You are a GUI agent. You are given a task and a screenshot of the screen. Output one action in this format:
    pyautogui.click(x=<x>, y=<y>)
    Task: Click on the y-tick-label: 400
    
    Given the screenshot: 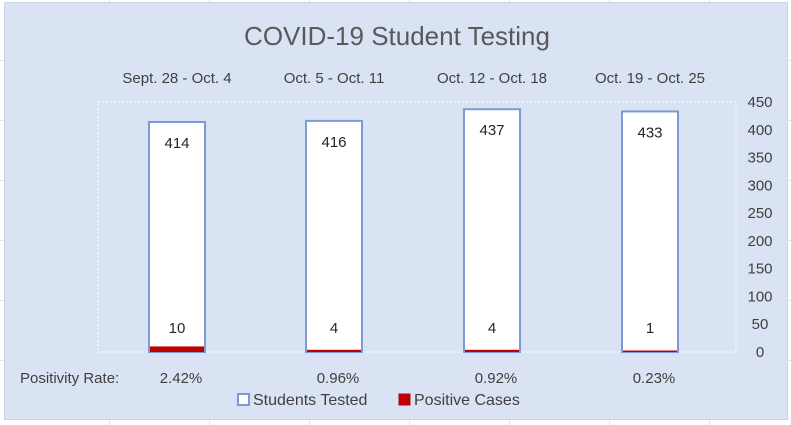 What is the action you would take?
    pyautogui.click(x=759, y=130)
    